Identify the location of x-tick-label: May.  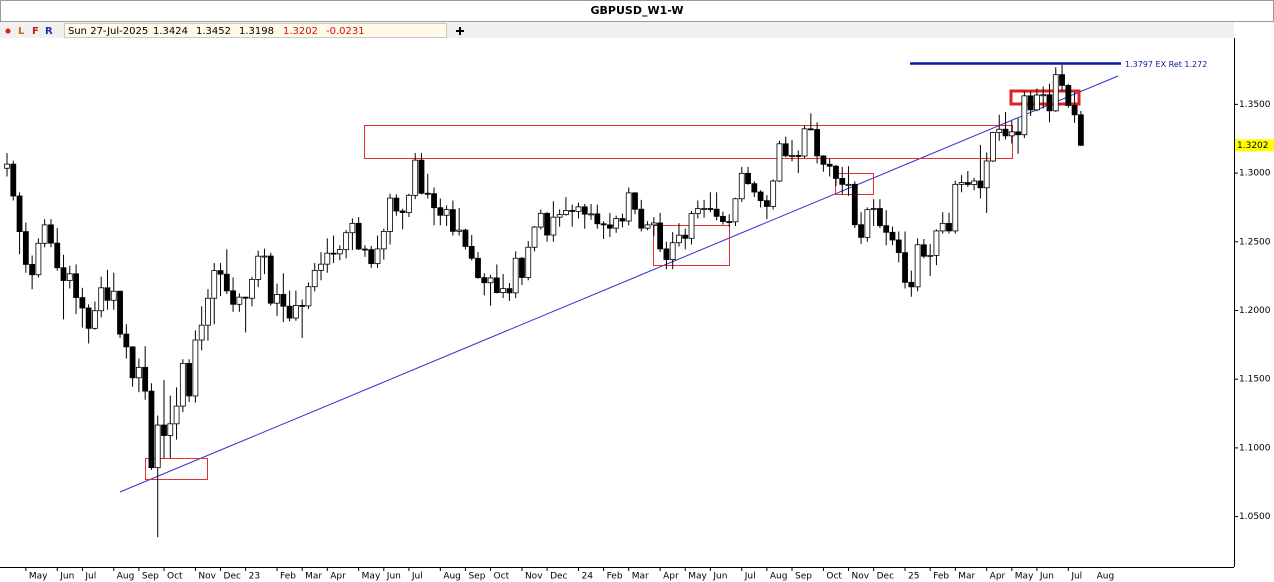
(371, 577).